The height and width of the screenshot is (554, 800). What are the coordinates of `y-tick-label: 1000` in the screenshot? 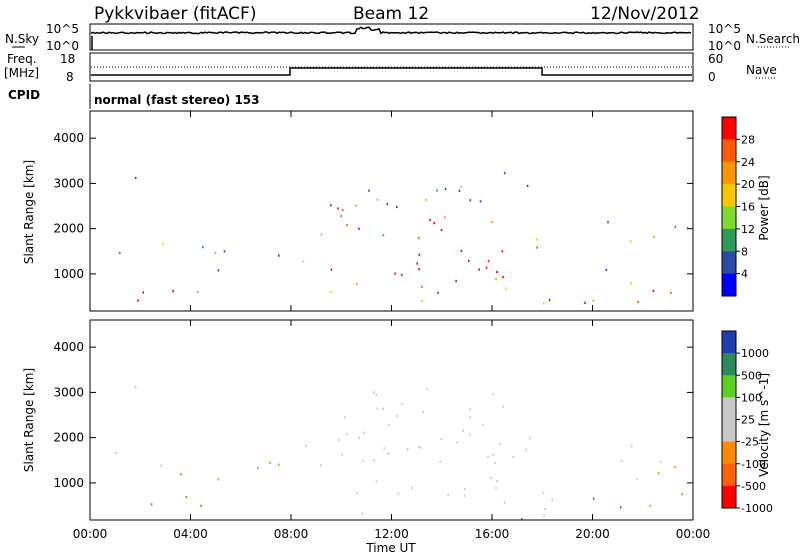 It's located at (68, 274).